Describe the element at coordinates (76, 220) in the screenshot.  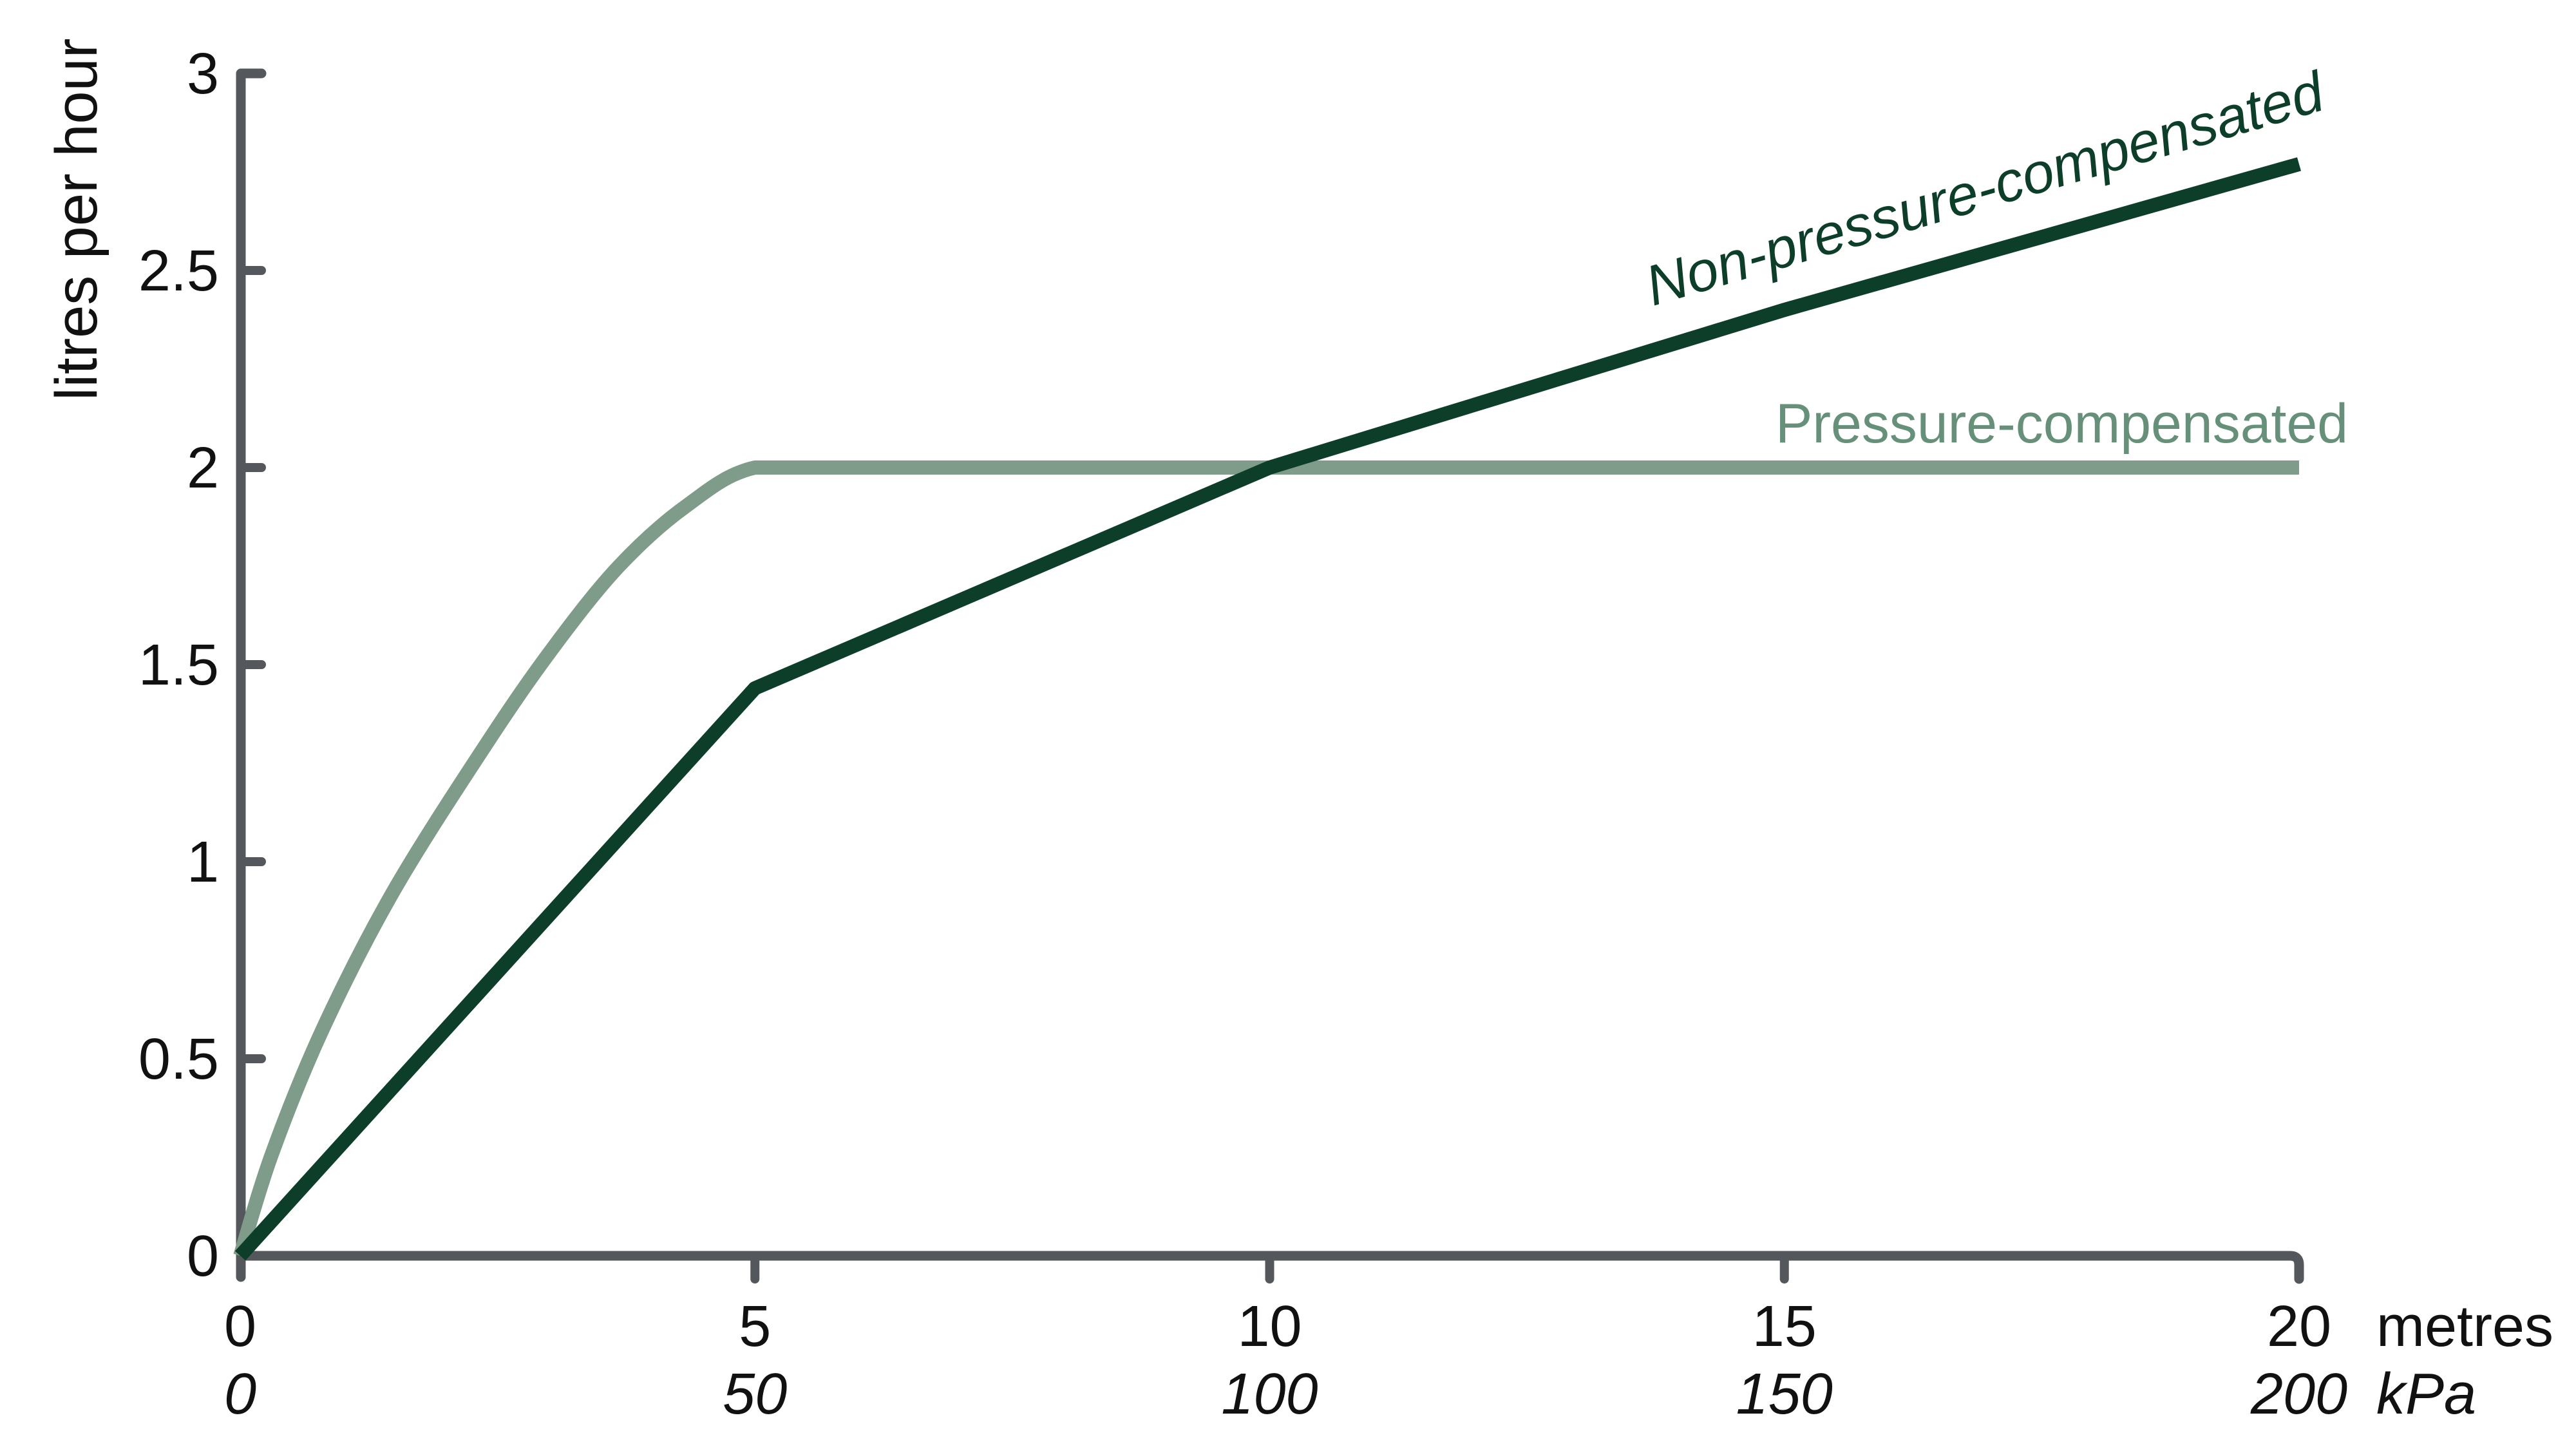
I see `y-axis-title: litres per hour` at that location.